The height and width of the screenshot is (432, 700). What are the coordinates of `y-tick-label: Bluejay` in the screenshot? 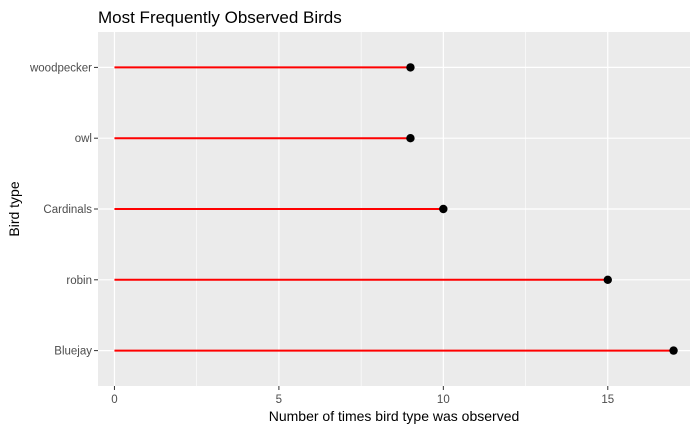 It's located at (73, 352).